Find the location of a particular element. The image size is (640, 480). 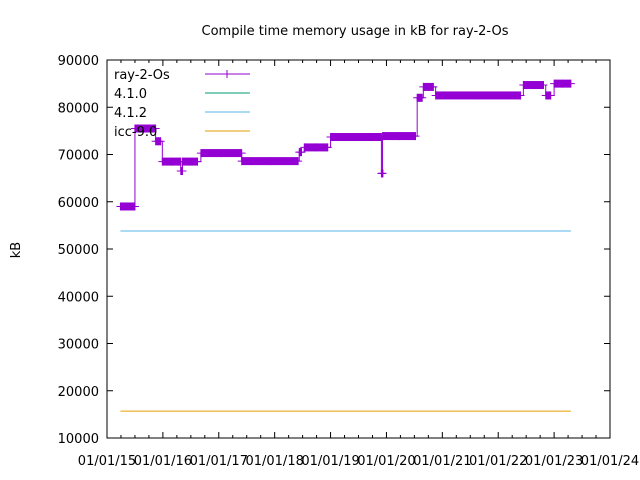

x-tick-label: 01/01/19 is located at coordinates (330, 461).